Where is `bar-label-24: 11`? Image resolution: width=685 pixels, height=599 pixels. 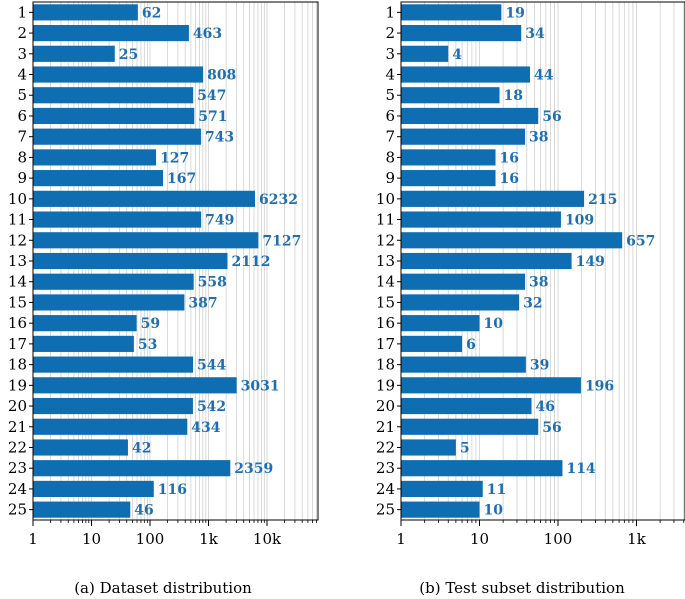
bar-label-24: 11 is located at coordinates (496, 490).